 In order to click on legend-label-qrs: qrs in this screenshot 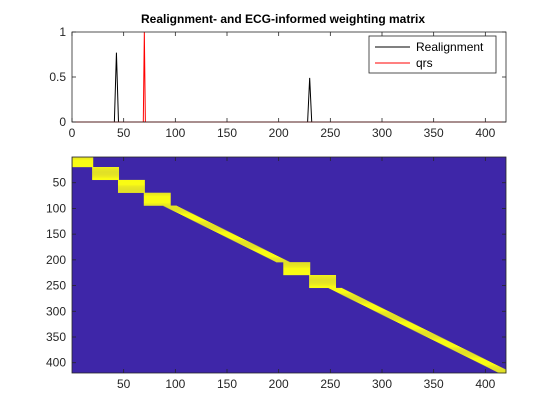, I will do `click(424, 63)`.